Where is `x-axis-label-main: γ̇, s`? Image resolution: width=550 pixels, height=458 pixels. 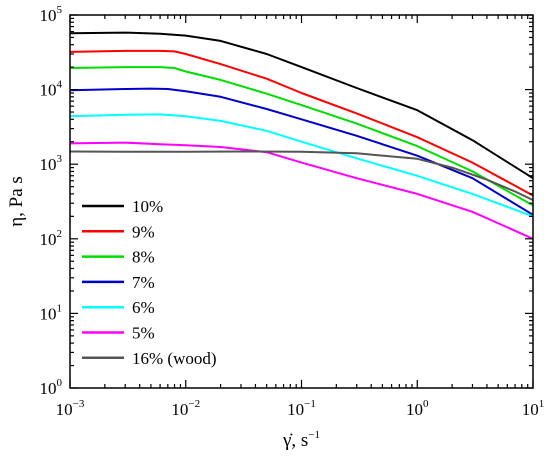
x-axis-label-main: γ̇, s is located at coordinates (295, 440).